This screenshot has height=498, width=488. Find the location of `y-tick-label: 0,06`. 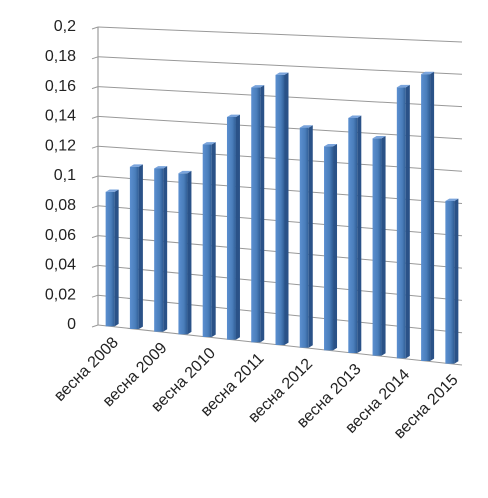

y-tick-label: 0,06 is located at coordinates (60, 235).